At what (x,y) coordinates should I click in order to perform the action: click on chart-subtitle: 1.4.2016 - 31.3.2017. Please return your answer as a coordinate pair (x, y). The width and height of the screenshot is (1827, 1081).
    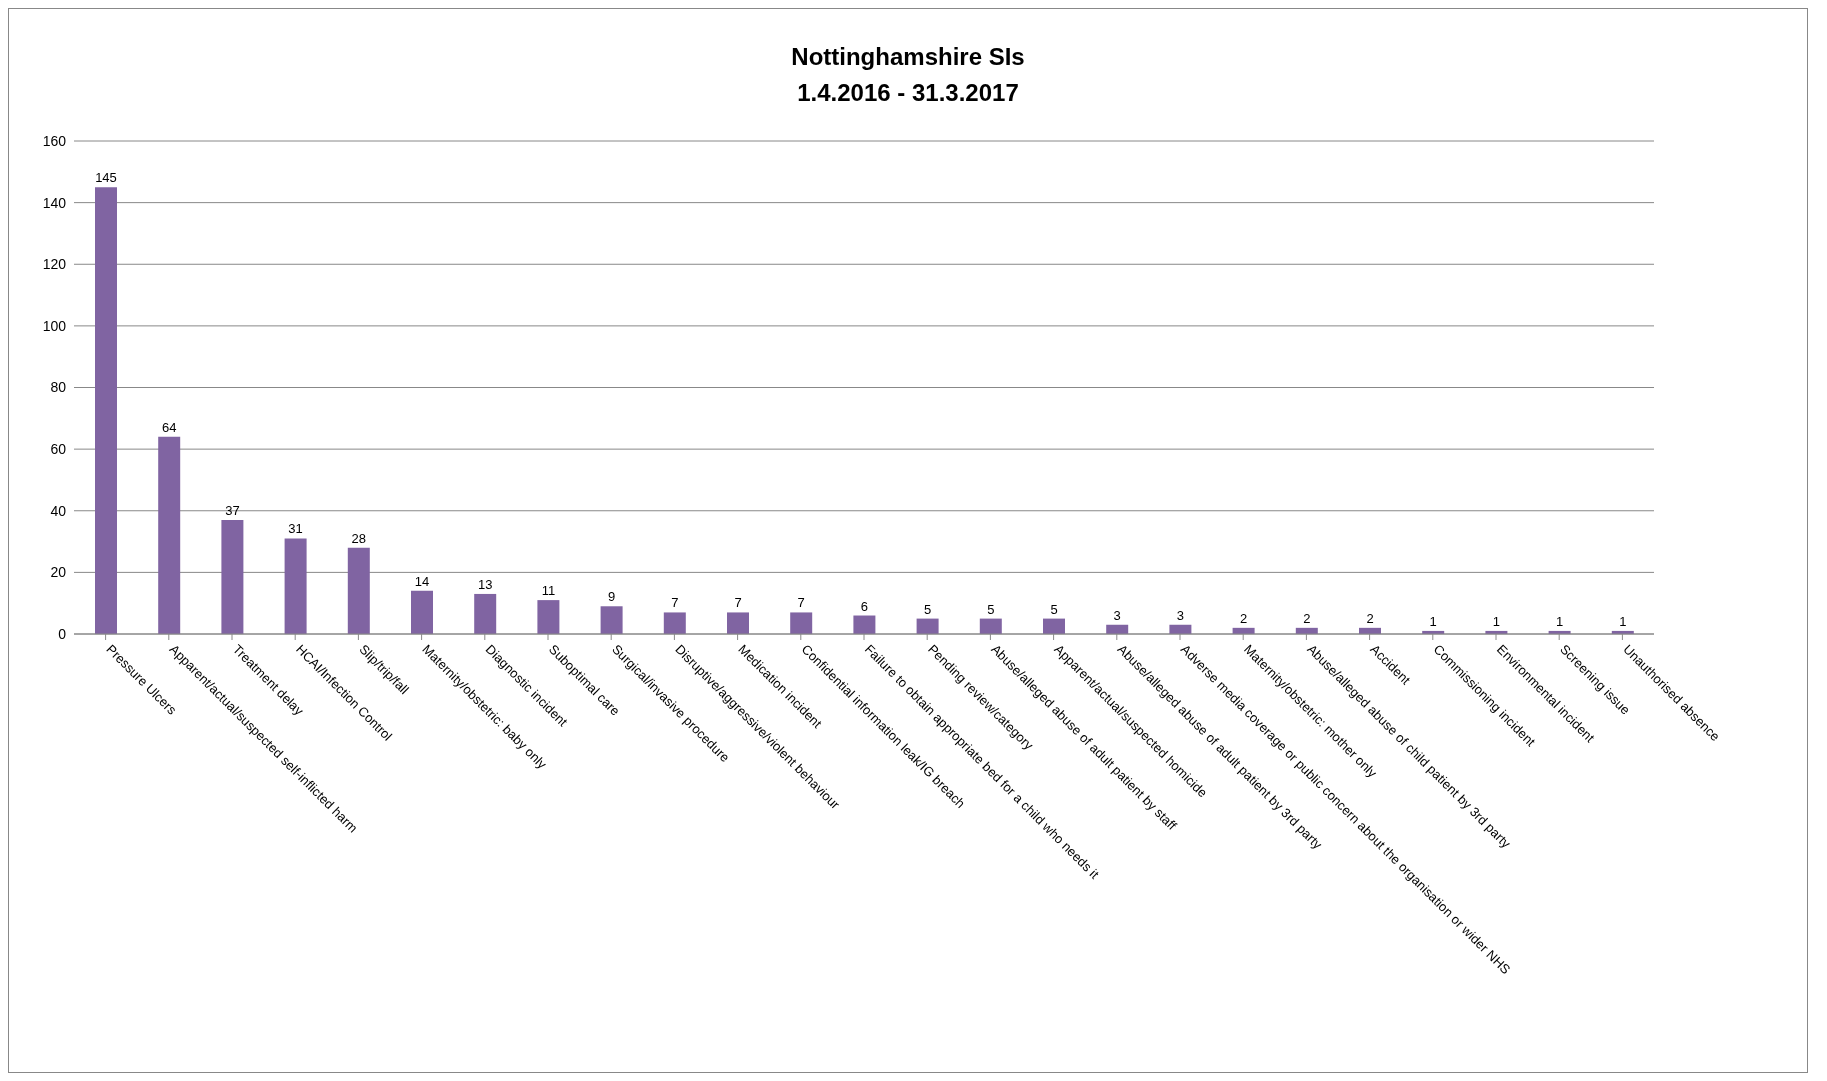
    Looking at the image, I should click on (908, 93).